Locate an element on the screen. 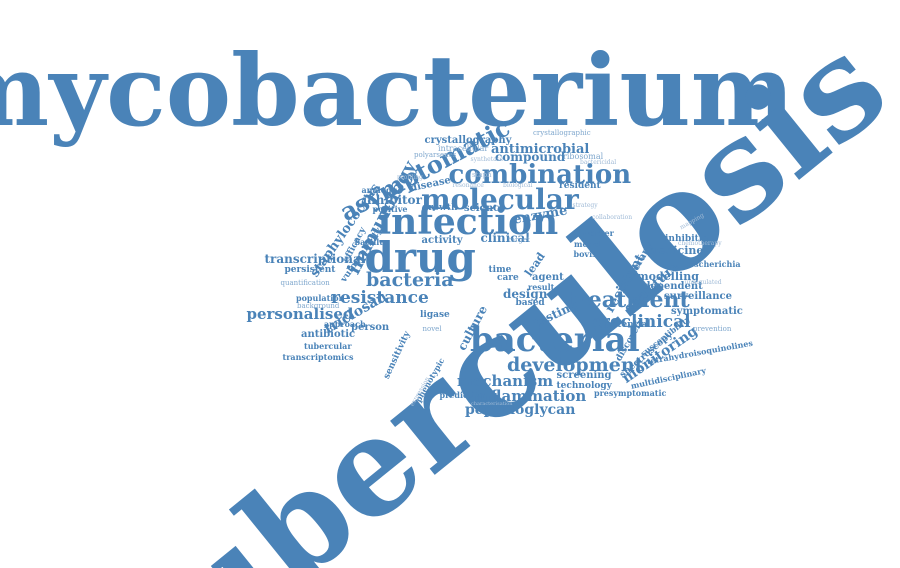  word-combination: combination is located at coordinates (540, 175).